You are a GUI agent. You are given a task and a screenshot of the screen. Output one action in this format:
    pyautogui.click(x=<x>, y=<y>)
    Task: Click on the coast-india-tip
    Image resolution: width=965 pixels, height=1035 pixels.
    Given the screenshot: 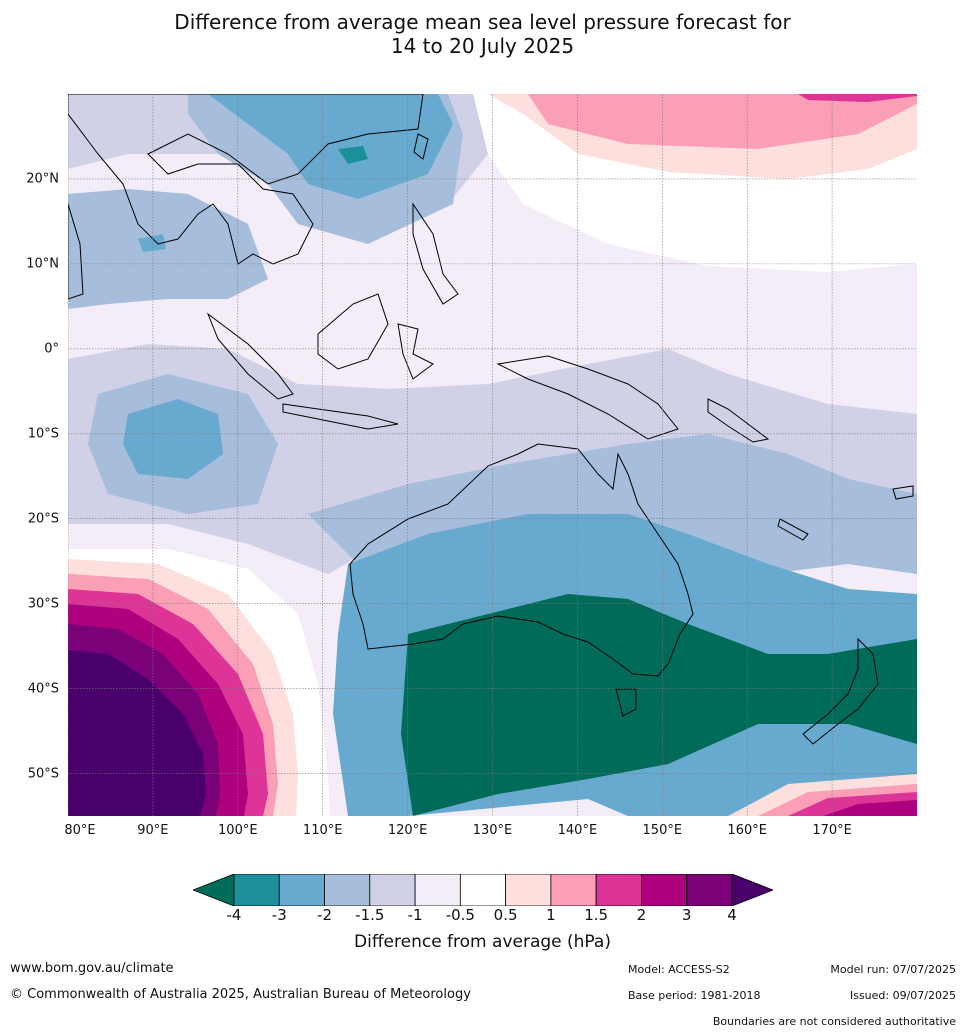 What is the action you would take?
    pyautogui.click(x=76, y=251)
    